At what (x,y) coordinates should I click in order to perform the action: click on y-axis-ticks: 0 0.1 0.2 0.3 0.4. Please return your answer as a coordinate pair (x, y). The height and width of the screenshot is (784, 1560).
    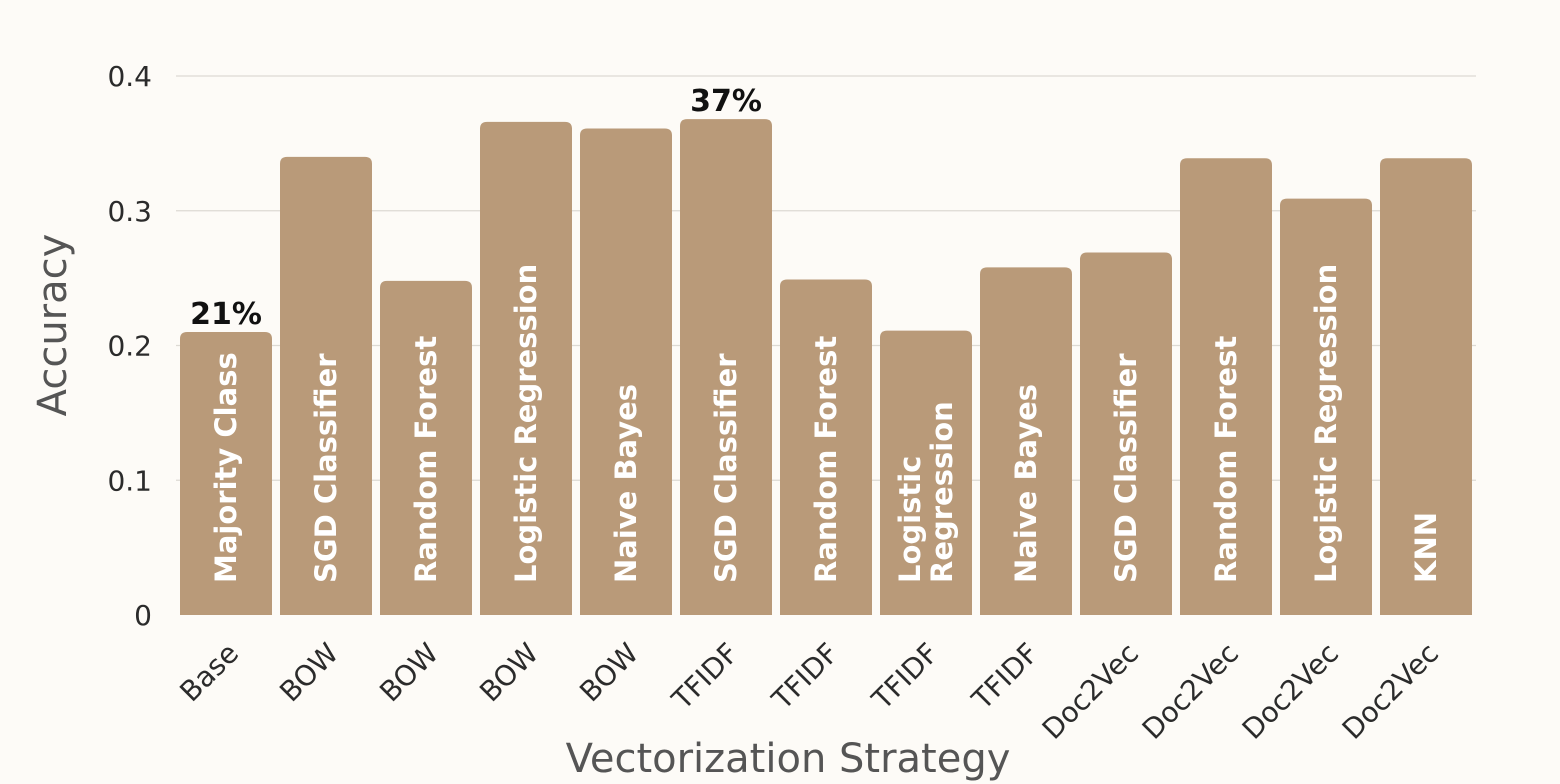
    Looking at the image, I should click on (129, 346).